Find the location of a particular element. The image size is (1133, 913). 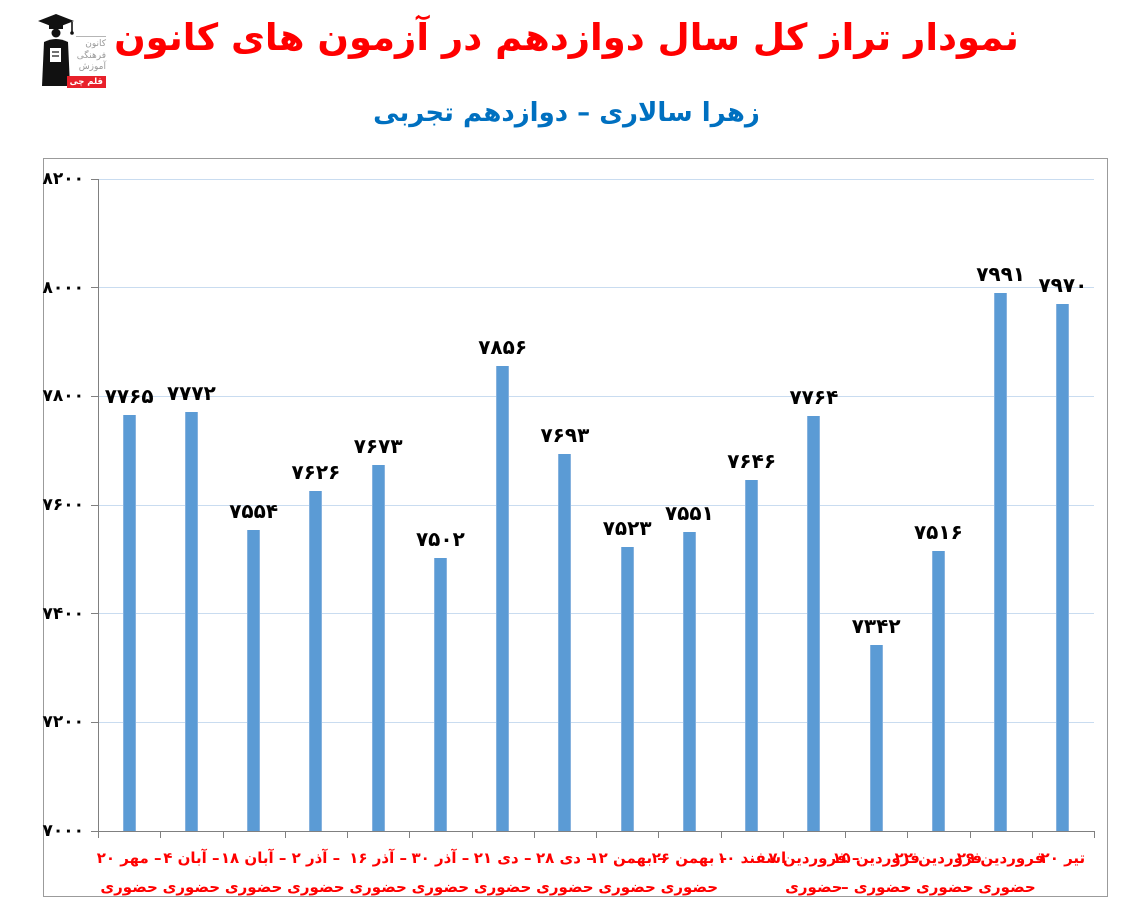

x-tick-label: ۱۸ آبان – حضوری is located at coordinates (254, 873).